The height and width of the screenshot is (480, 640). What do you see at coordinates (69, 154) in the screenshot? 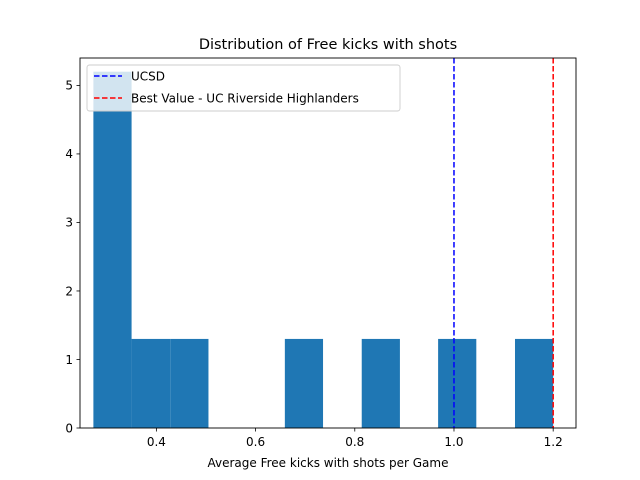
I see `y-tick-label: 4` at bounding box center [69, 154].